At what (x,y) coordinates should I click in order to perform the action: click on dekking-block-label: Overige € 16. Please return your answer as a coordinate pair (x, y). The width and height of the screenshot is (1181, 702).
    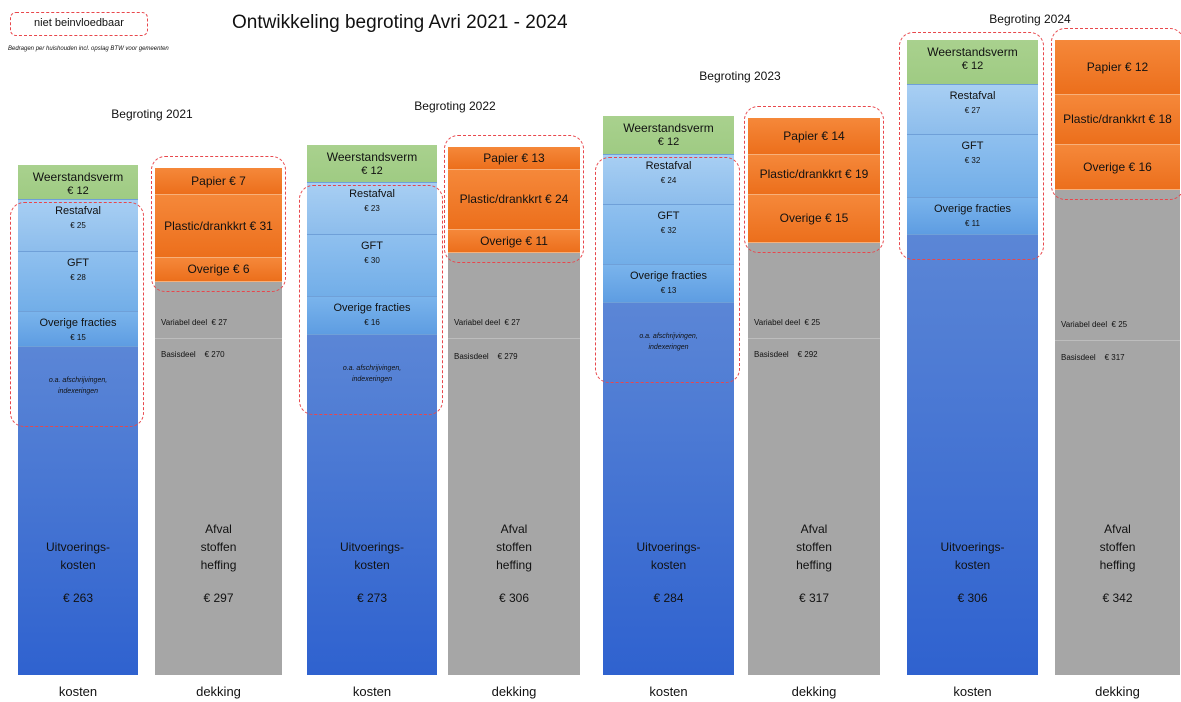
    Looking at the image, I should click on (1117, 166).